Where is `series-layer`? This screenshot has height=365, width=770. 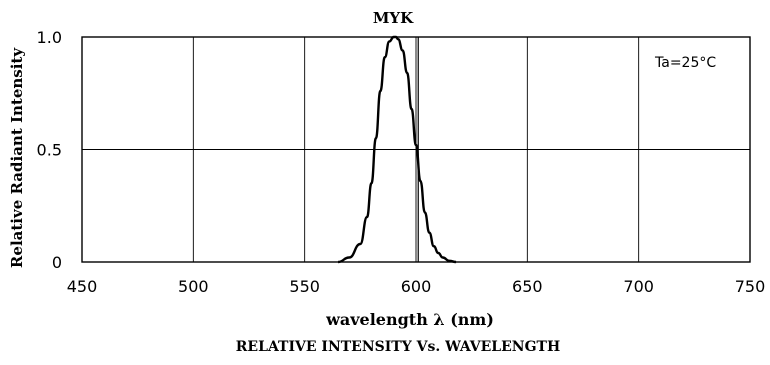
series-layer is located at coordinates (397, 149).